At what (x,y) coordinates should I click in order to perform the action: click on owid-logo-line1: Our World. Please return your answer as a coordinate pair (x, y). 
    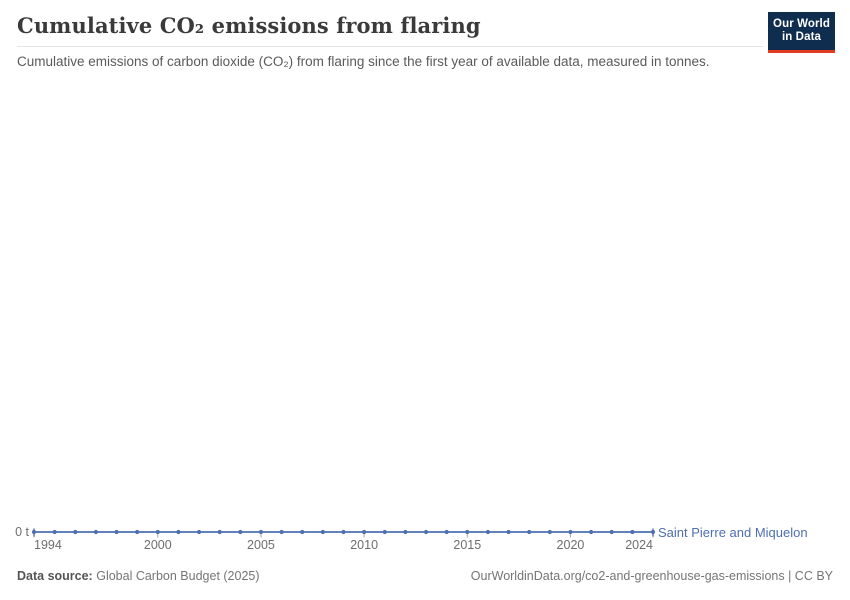
    Looking at the image, I should click on (801, 23).